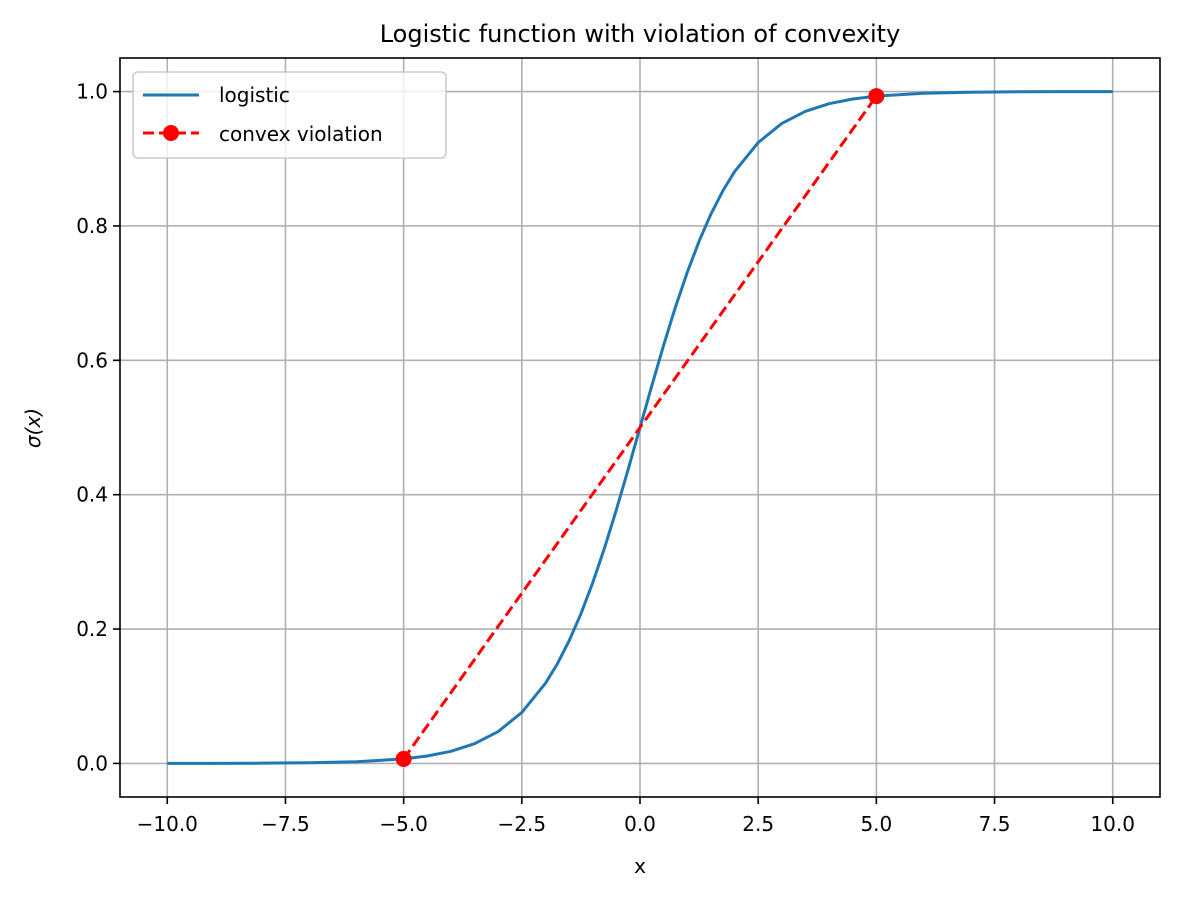  What do you see at coordinates (92, 92) in the screenshot?
I see `y-tick-label: 1.0` at bounding box center [92, 92].